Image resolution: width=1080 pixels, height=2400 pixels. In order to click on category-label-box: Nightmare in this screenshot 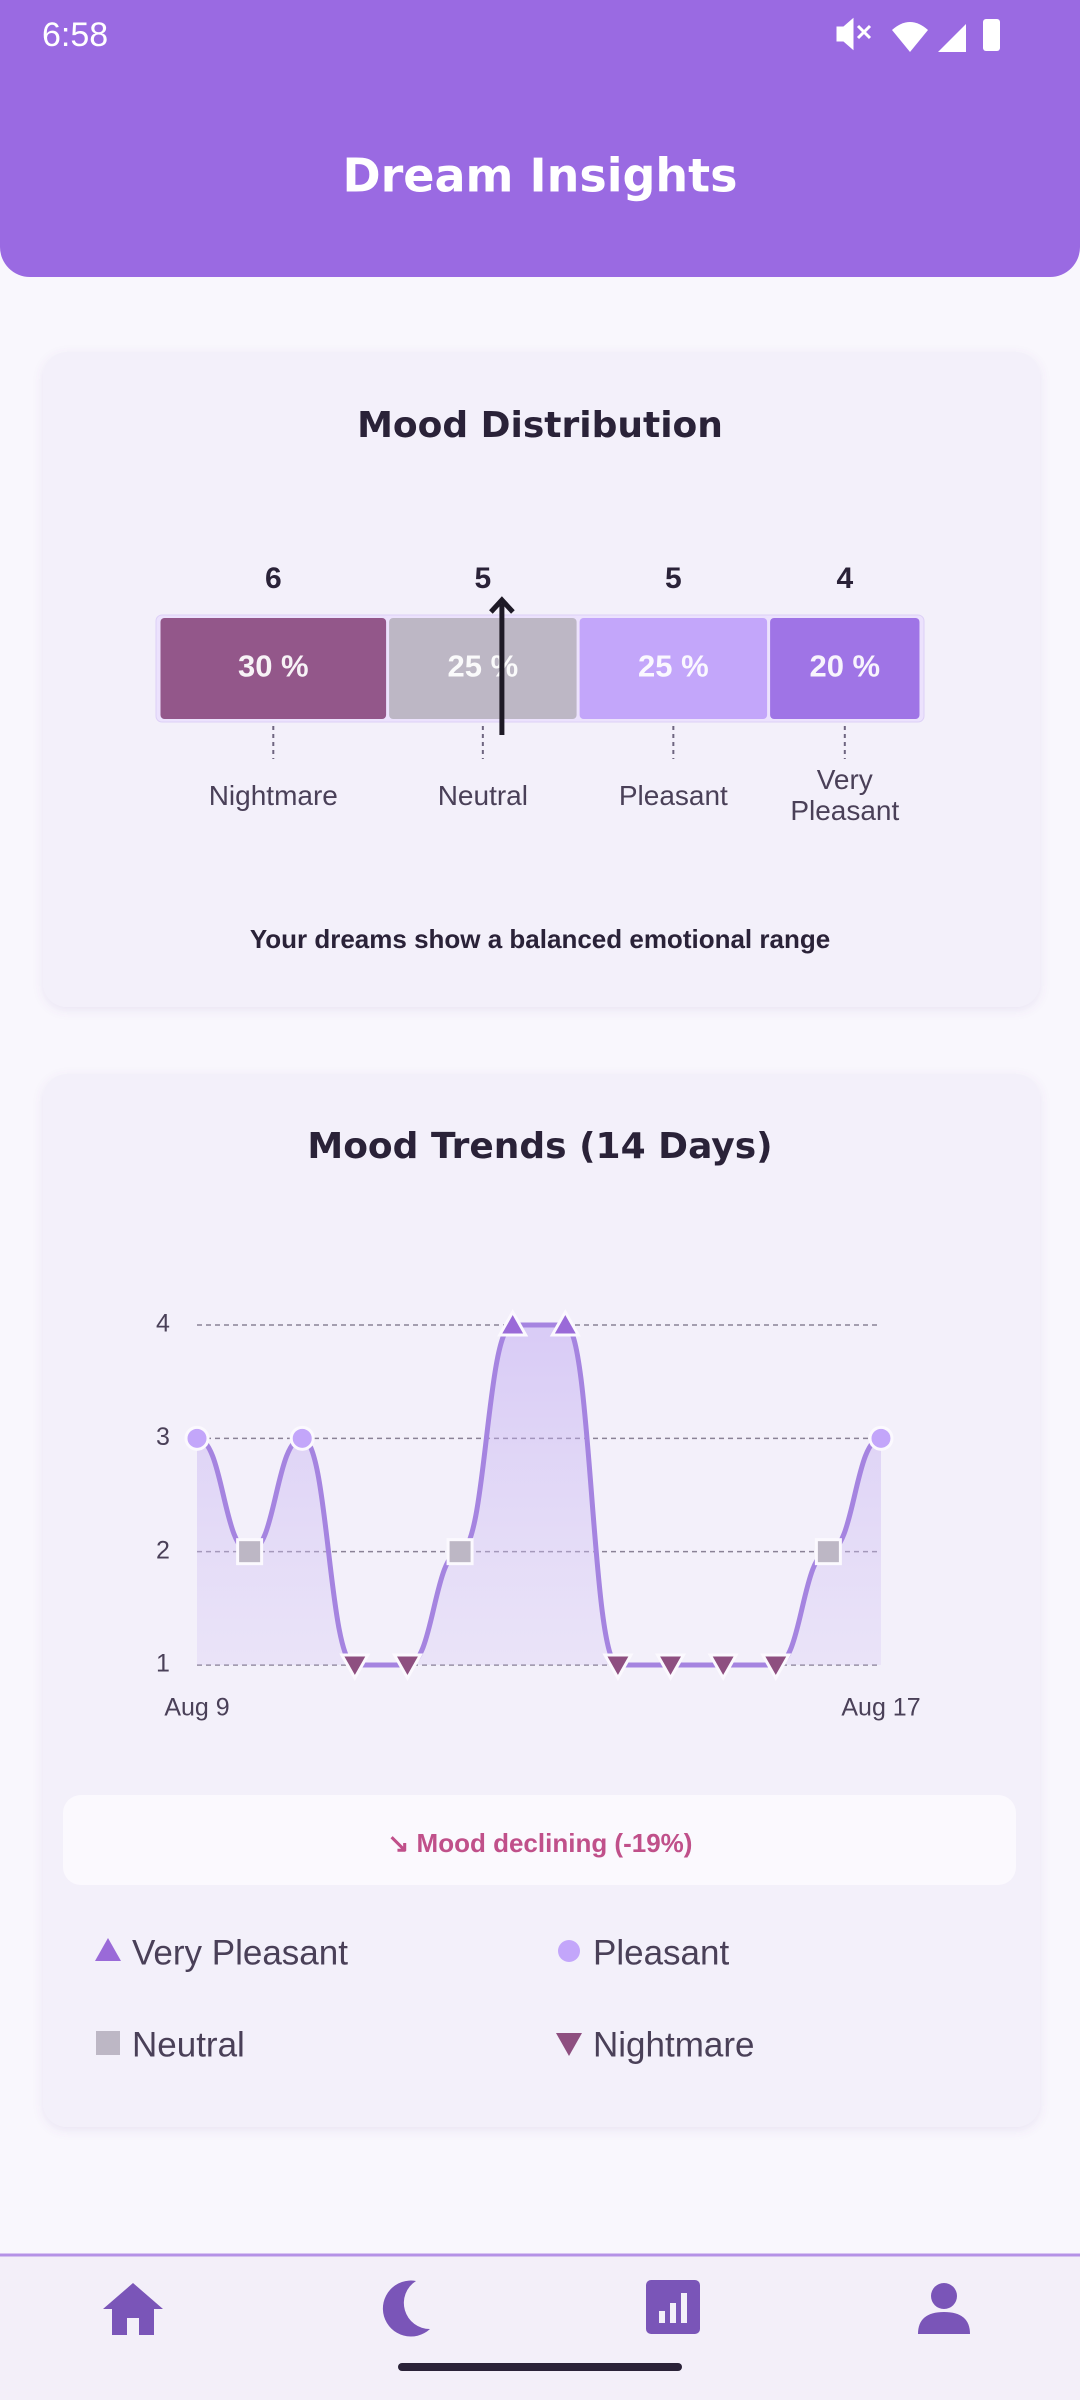, I will do `click(273, 795)`.